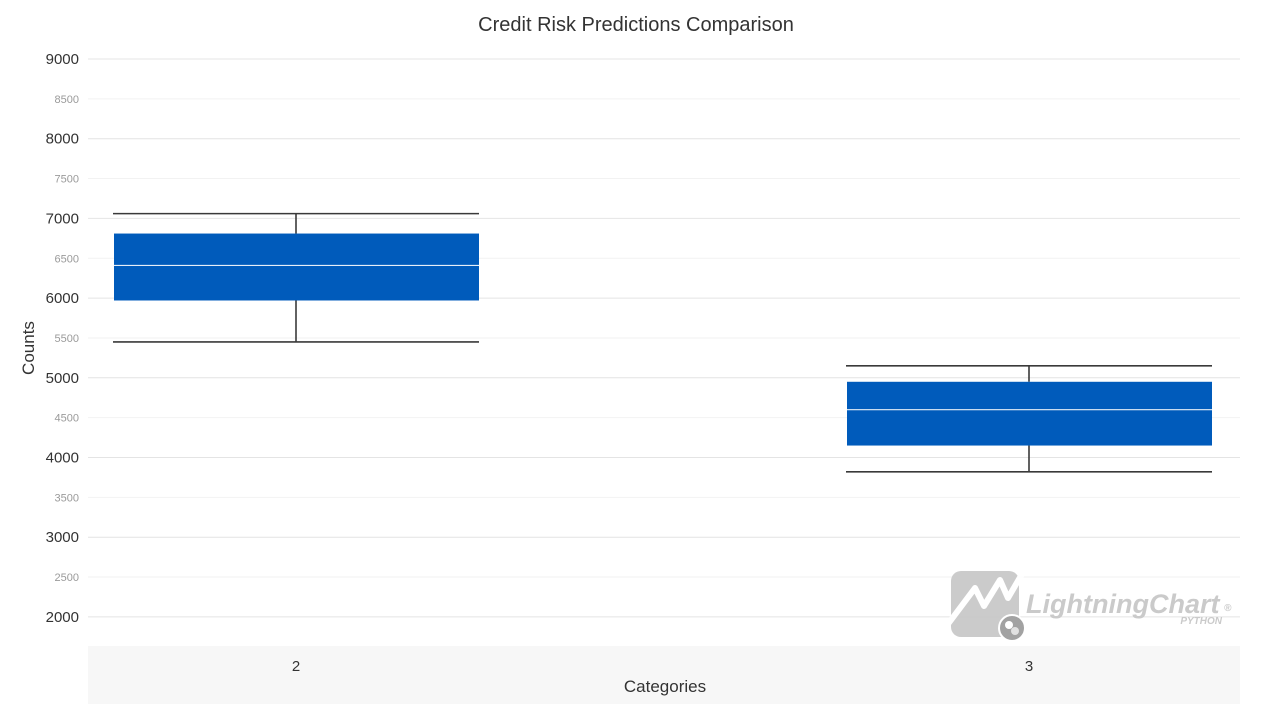 The height and width of the screenshot is (717, 1272). What do you see at coordinates (664, 675) in the screenshot?
I see `x-axis-band` at bounding box center [664, 675].